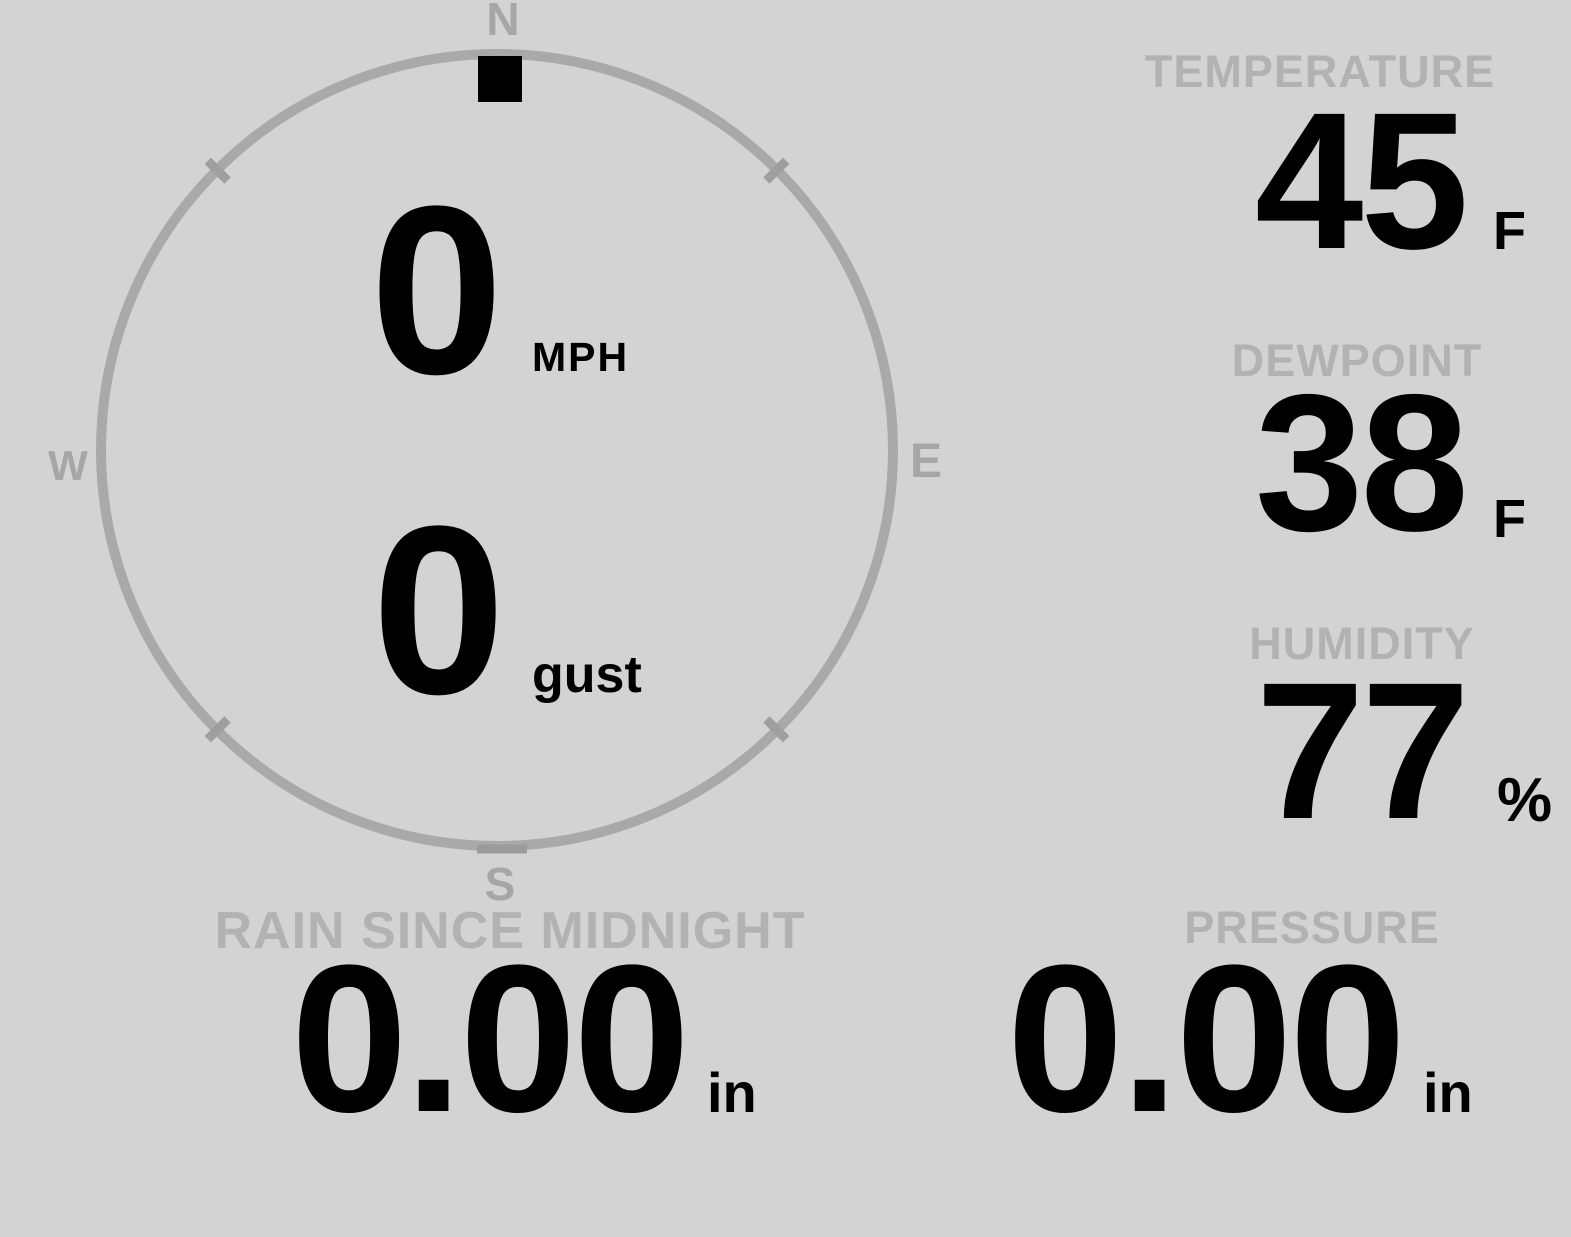  I want to click on compass-west-label: W, so click(68, 465).